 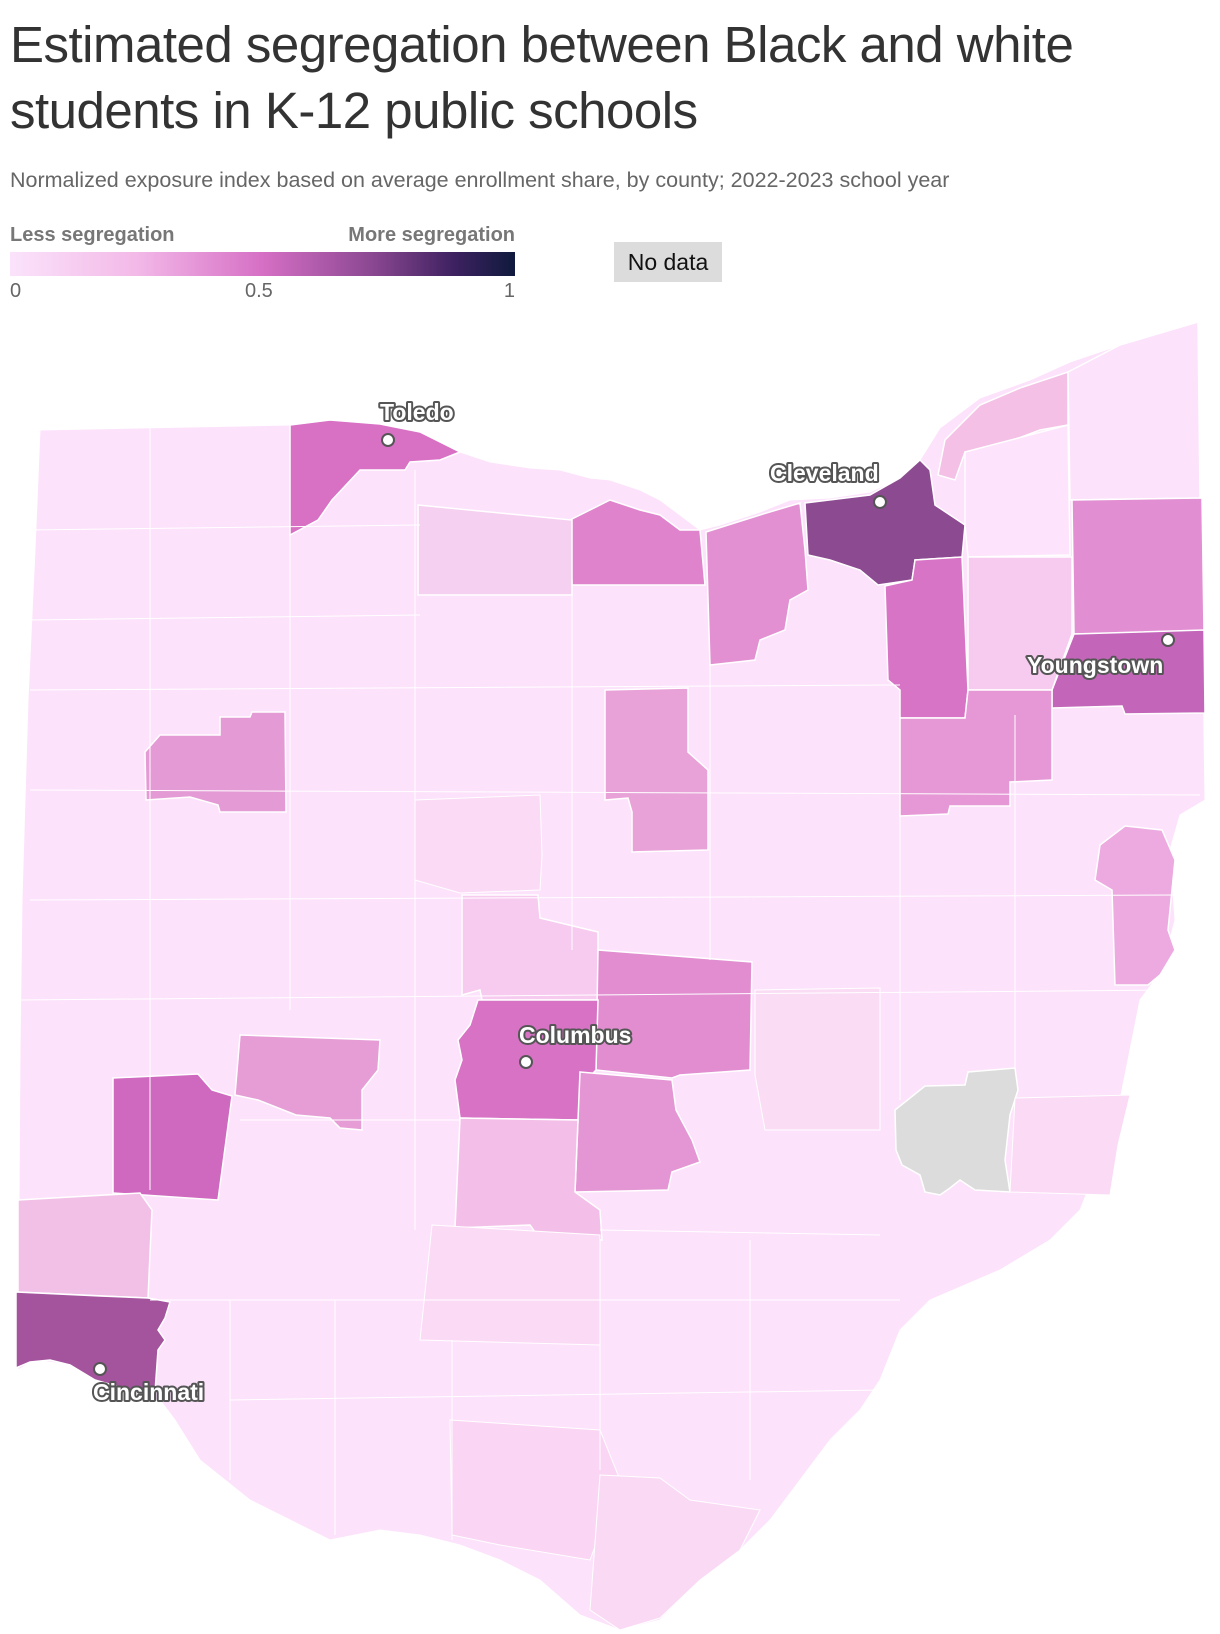 I want to click on cleveland-marker, so click(x=880, y=502).